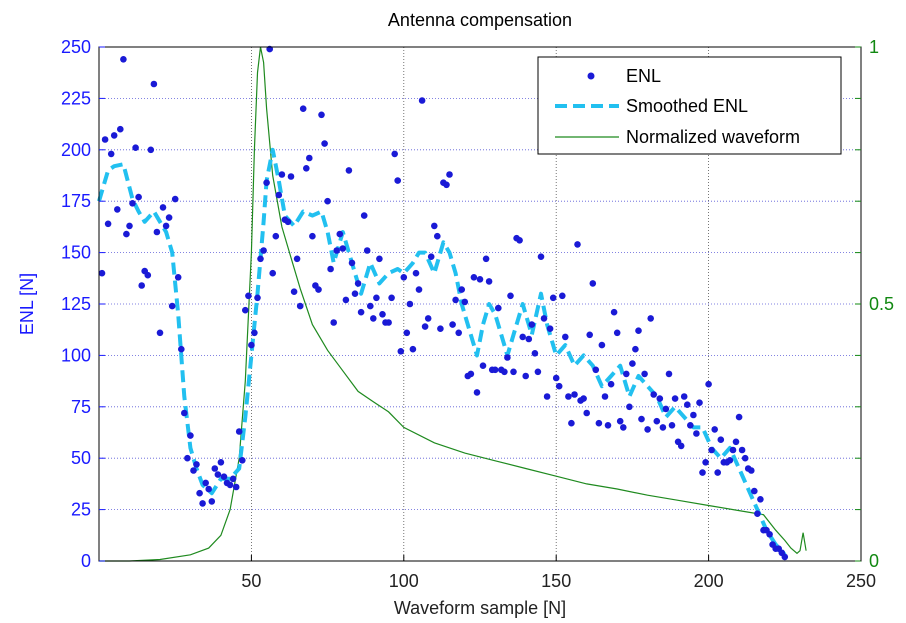  Describe the element at coordinates (689, 105) in the screenshot. I see `legend-box` at that location.